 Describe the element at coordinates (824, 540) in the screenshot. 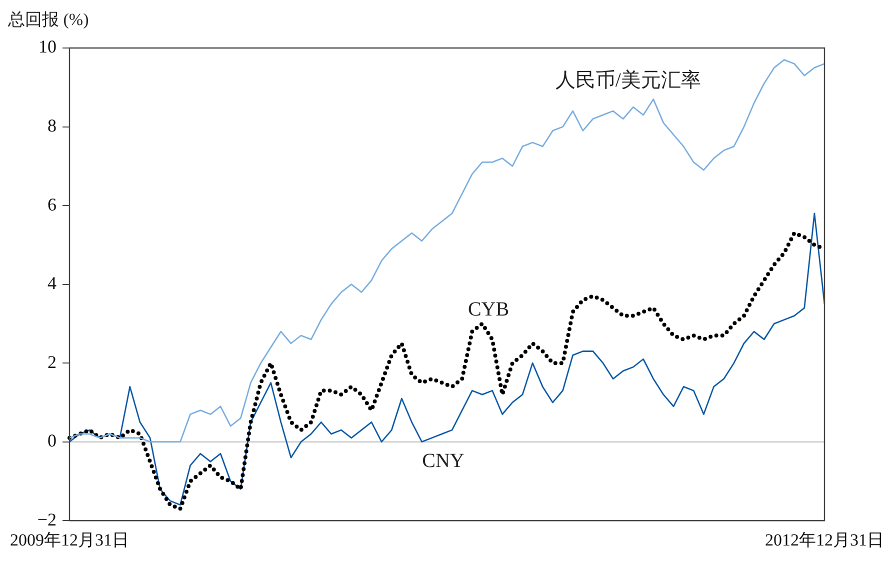

I see `x-tick-label: 2012年12月31日` at that location.